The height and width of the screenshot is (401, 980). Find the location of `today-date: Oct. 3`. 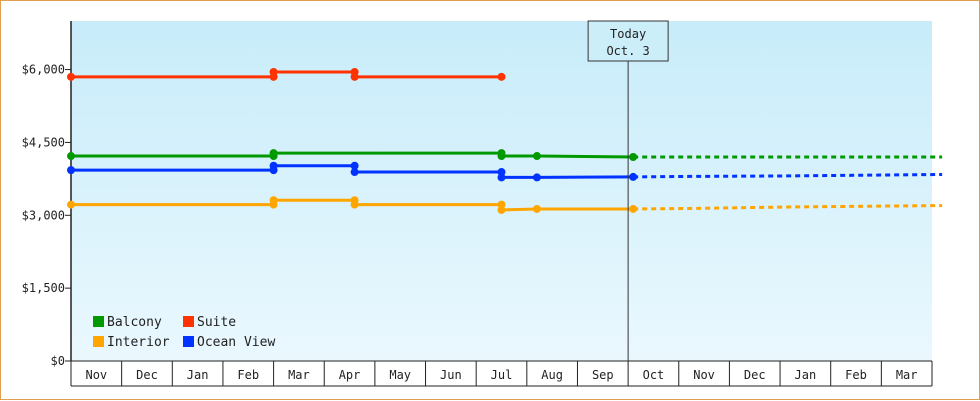

today-date: Oct. 3 is located at coordinates (627, 51).